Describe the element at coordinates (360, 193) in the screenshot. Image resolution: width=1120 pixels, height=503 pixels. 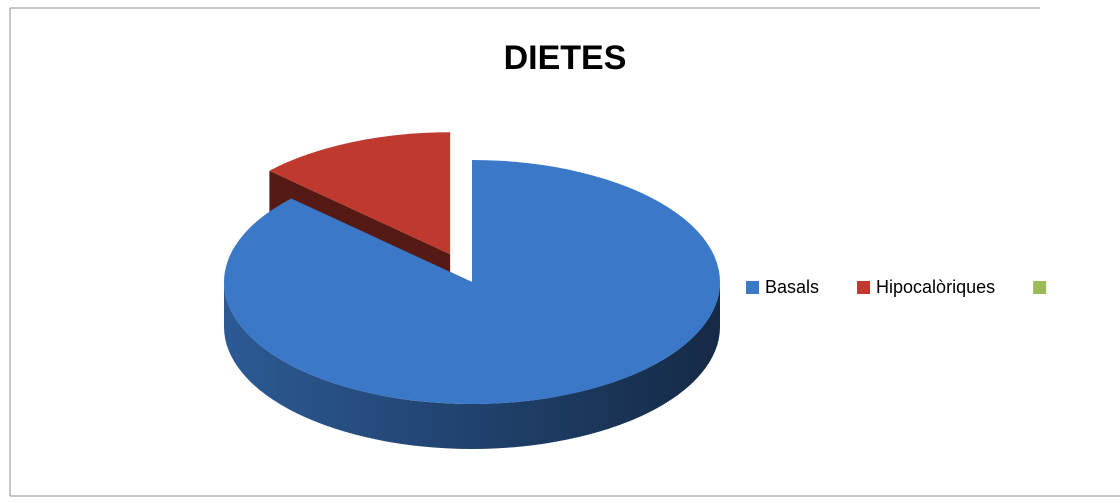
I see `slice-top` at that location.